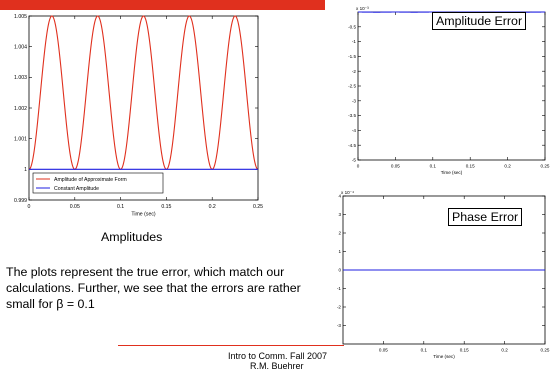  Describe the element at coordinates (339, 270) in the screenshot. I see `y-tick-label: 0` at that location.